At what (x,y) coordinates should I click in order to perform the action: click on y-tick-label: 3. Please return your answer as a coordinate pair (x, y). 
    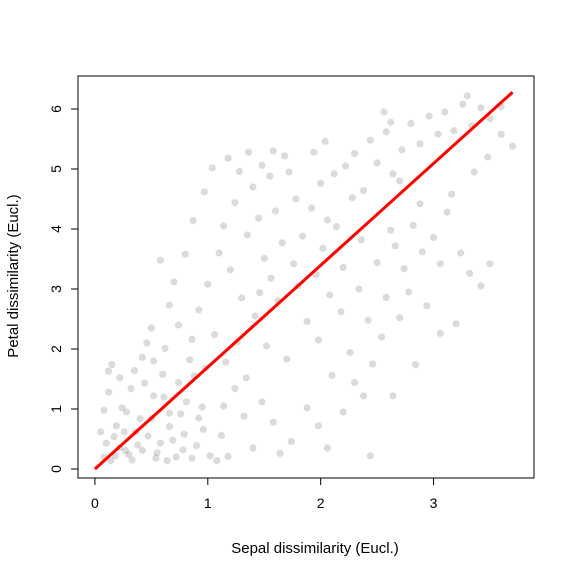
    Looking at the image, I should click on (56, 289).